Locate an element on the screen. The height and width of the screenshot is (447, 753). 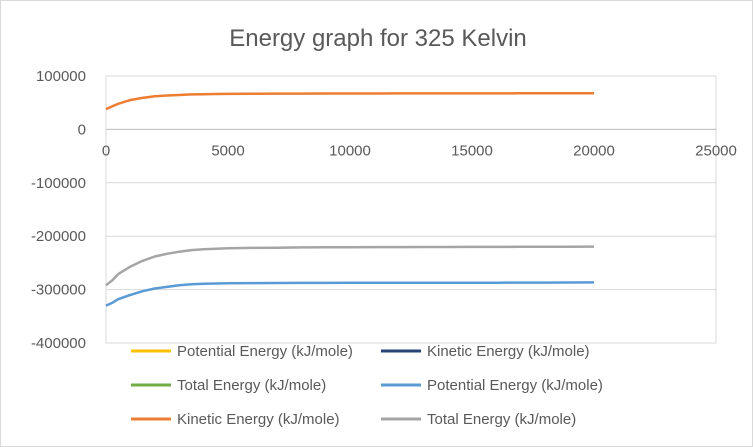
legend-label-4: Kinetic Energy (kJ/mole) is located at coordinates (258, 419).